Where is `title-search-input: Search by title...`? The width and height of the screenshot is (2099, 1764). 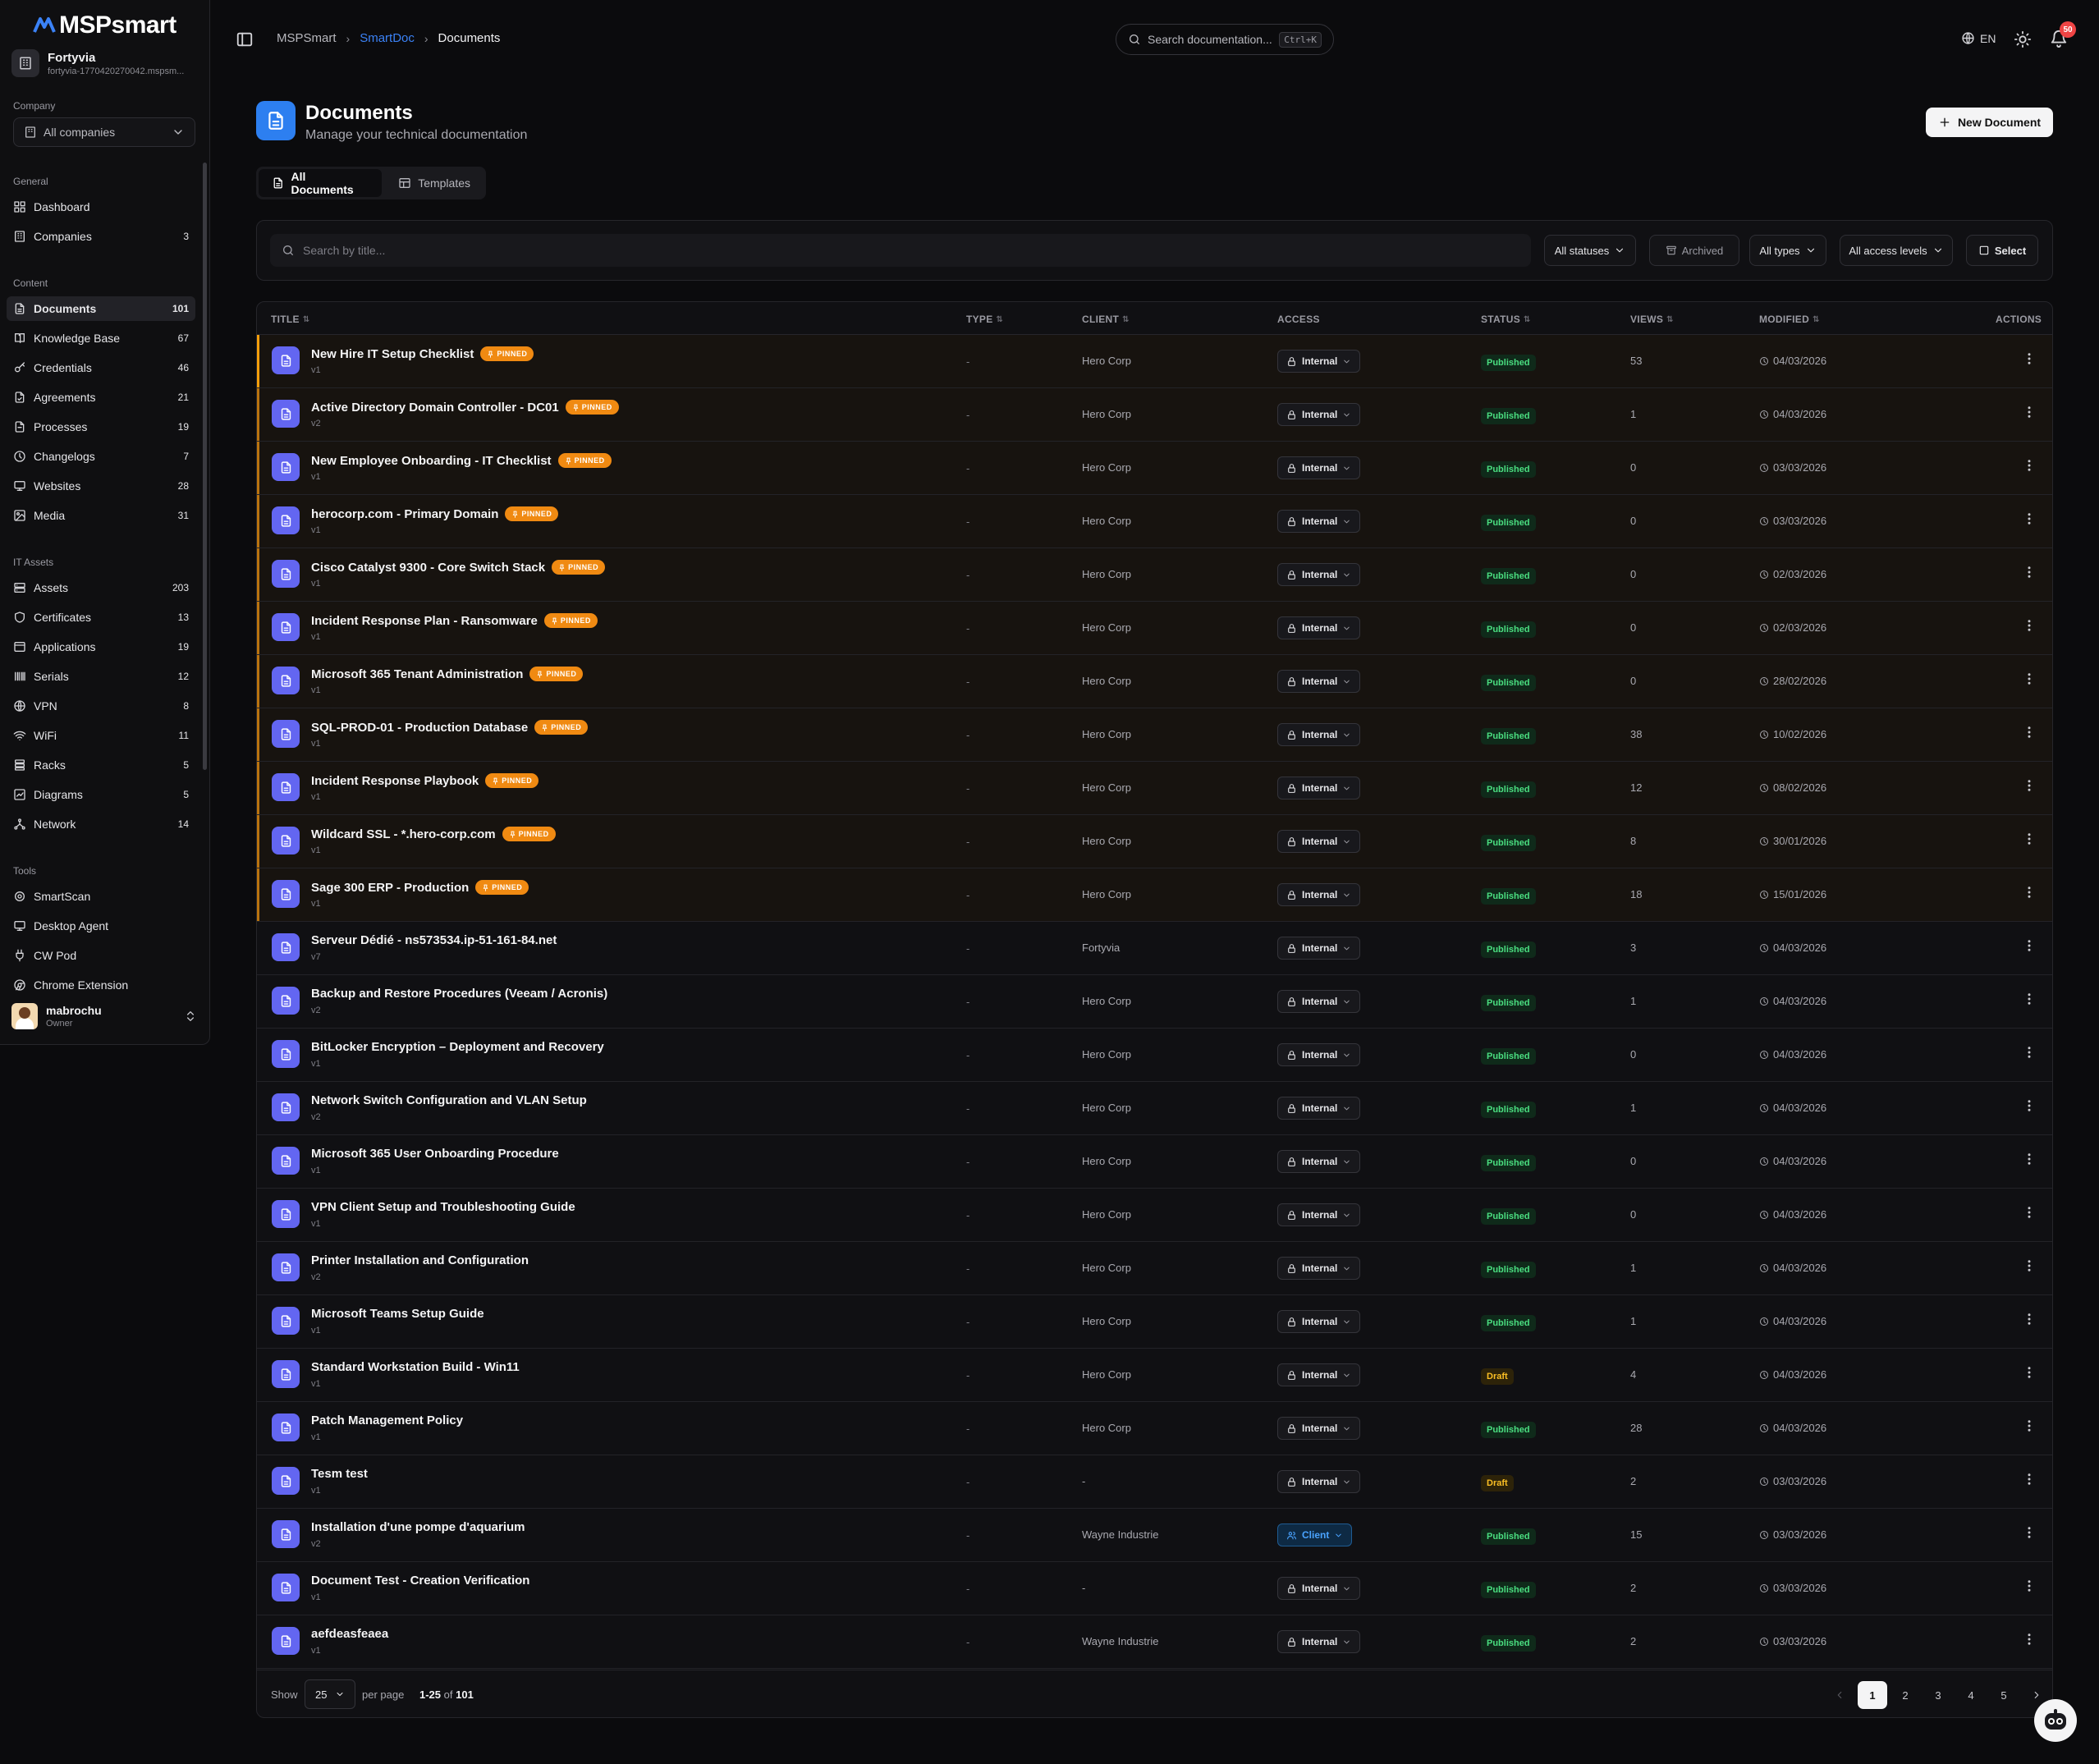
title-search-input: Search by title... is located at coordinates (901, 250).